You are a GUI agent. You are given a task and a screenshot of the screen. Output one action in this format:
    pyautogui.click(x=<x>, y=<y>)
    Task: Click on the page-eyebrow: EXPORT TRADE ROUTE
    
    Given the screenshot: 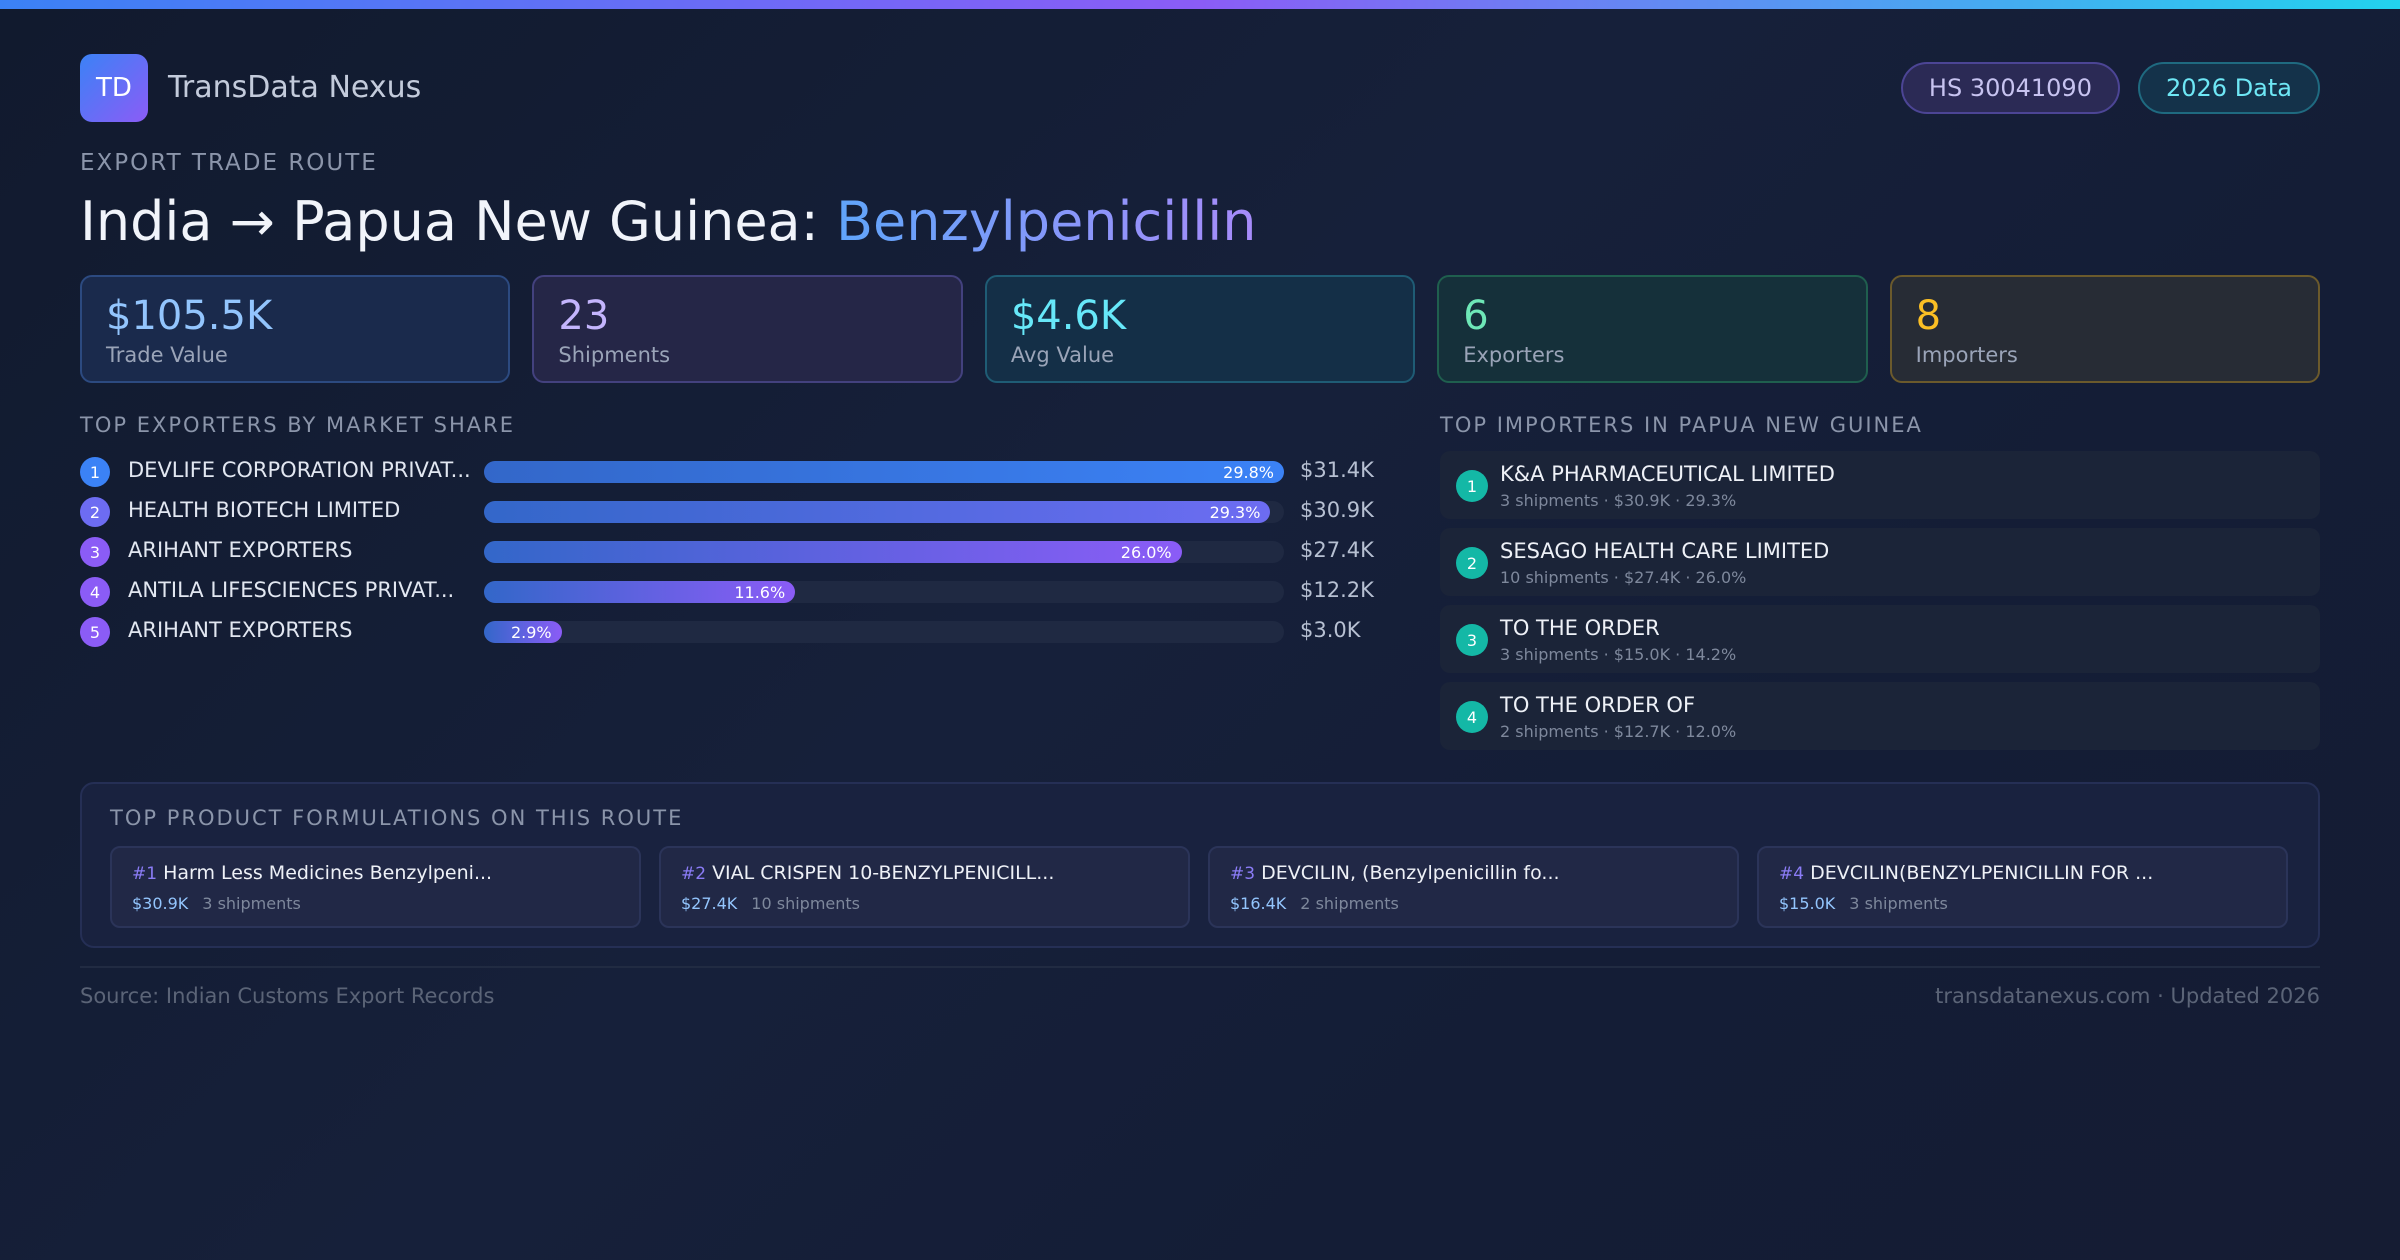 What is the action you would take?
    pyautogui.click(x=229, y=163)
    